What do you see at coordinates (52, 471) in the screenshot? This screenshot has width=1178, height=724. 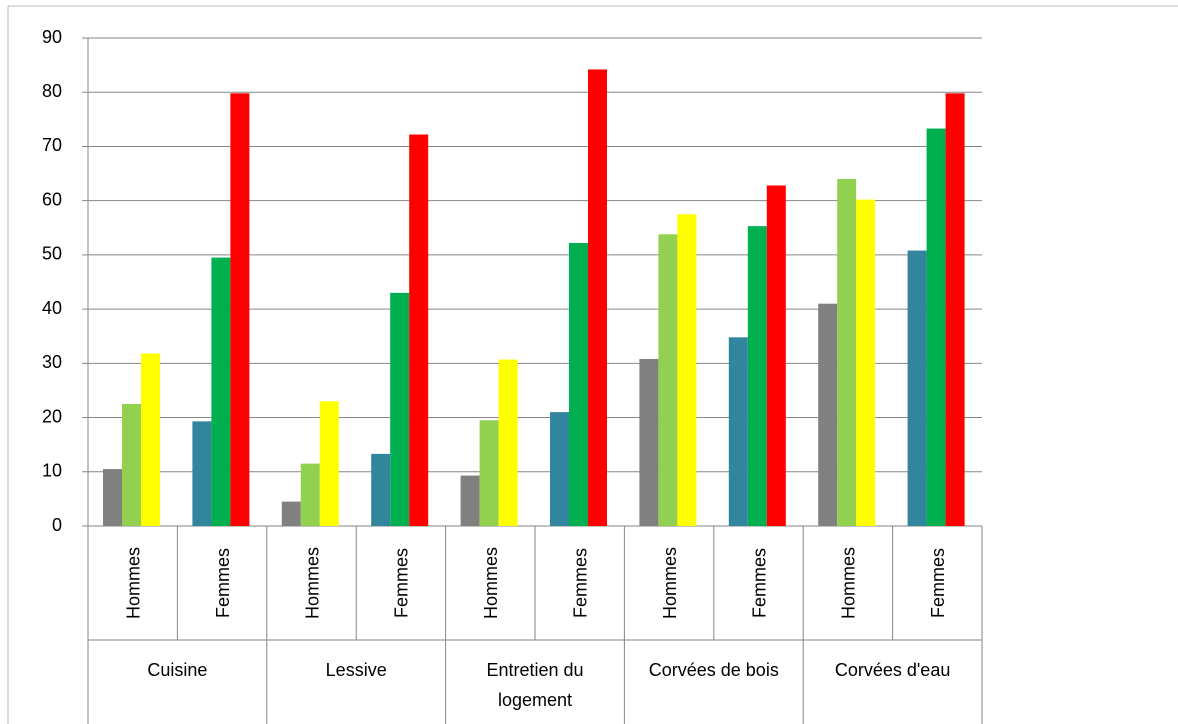 I see `y-tick-label: 10` at bounding box center [52, 471].